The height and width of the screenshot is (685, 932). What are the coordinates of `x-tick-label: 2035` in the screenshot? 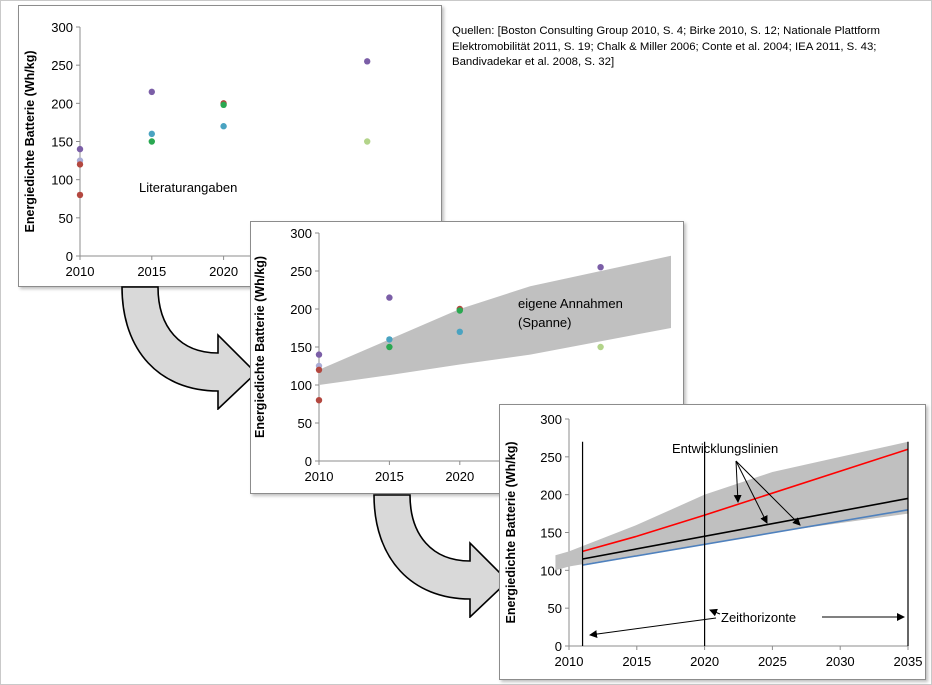 It's located at (908, 661).